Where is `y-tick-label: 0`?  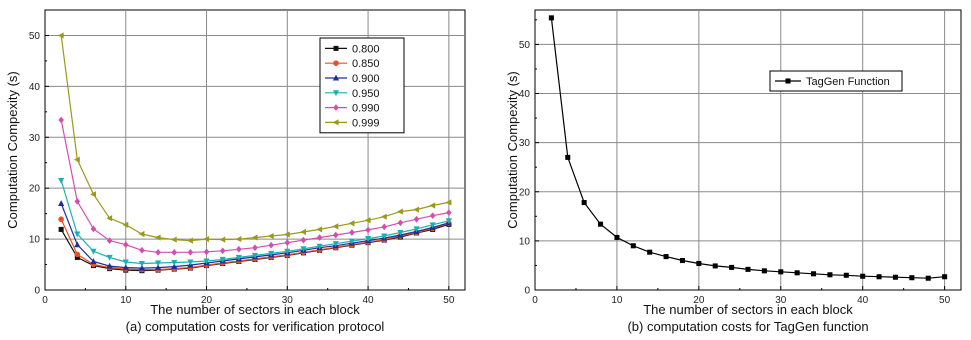
y-tick-label: 0 is located at coordinates (527, 291).